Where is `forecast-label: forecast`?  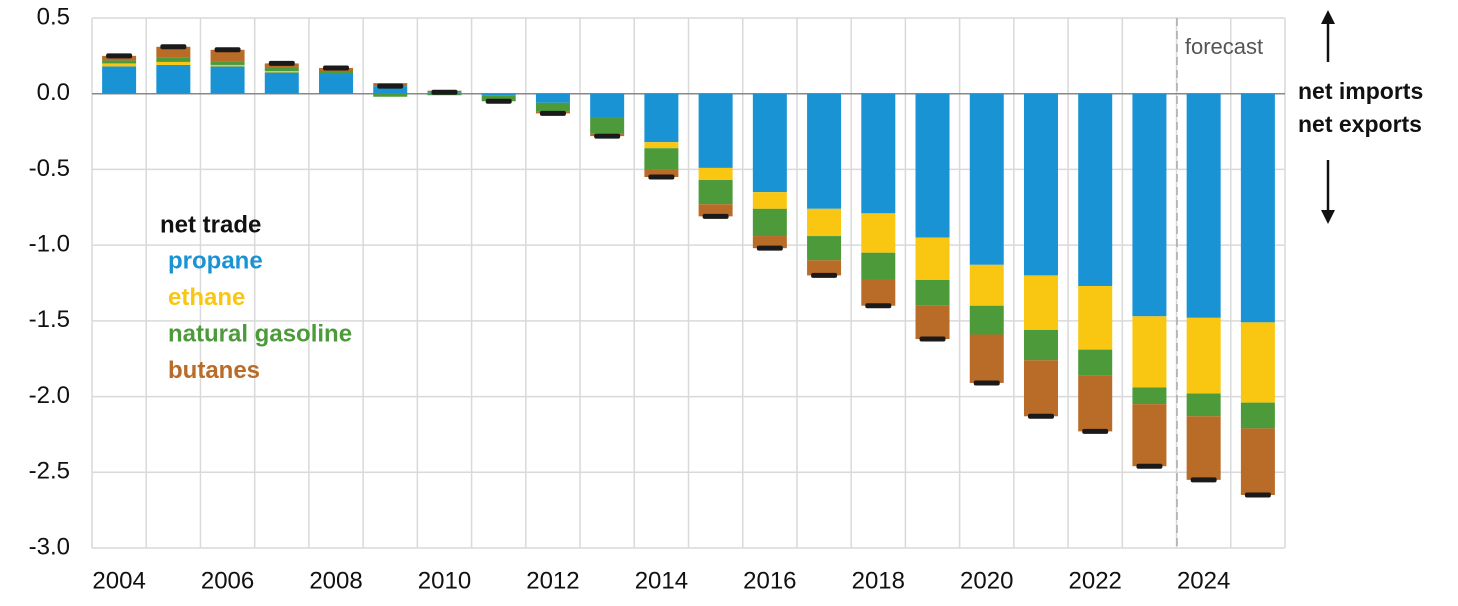 forecast-label: forecast is located at coordinates (1224, 46).